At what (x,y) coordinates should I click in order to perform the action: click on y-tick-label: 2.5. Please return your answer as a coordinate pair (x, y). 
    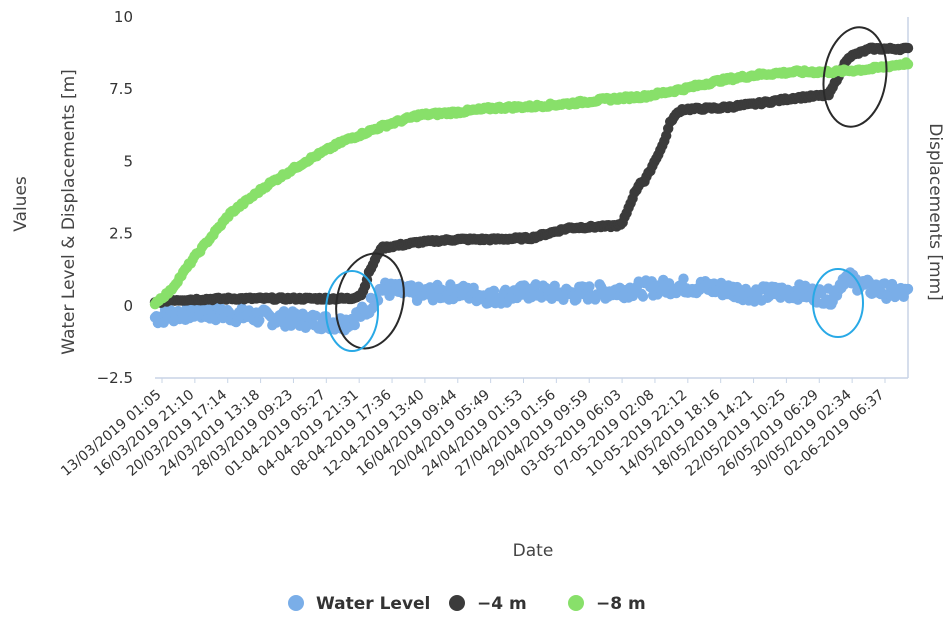
    Looking at the image, I should click on (121, 234).